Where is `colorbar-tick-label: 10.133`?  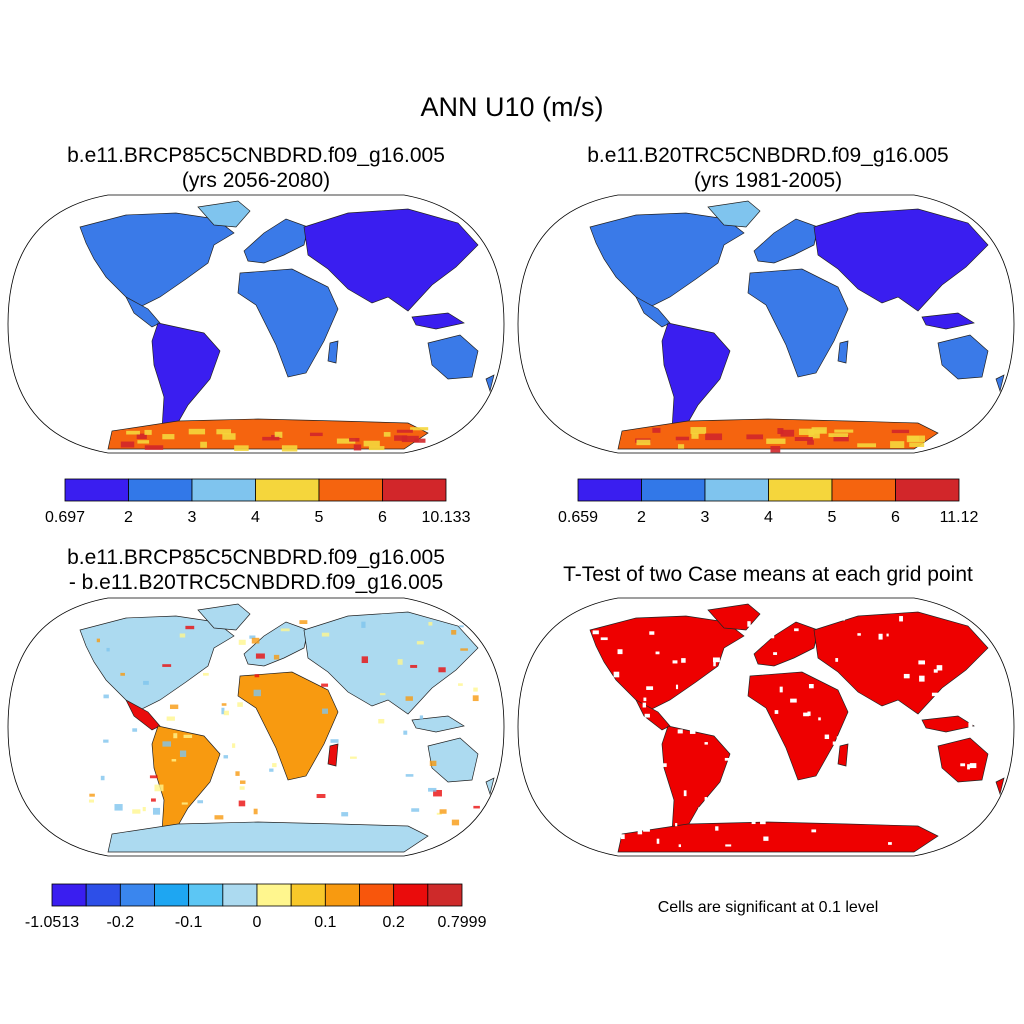
colorbar-tick-label: 10.133 is located at coordinates (446, 517).